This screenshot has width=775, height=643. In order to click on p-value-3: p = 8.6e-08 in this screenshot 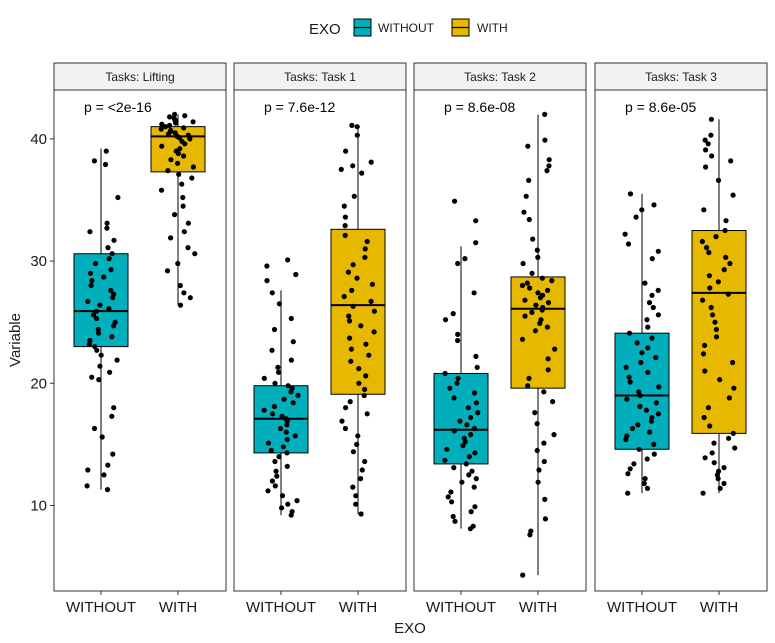, I will do `click(479, 107)`.